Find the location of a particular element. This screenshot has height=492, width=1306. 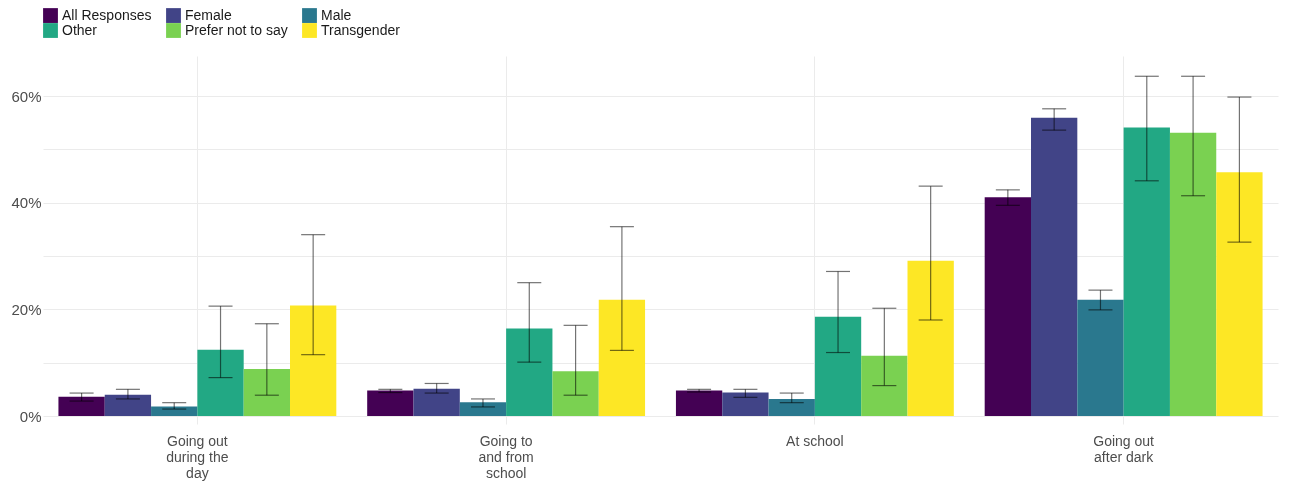

y-tick-label: 60% is located at coordinates (26, 96).